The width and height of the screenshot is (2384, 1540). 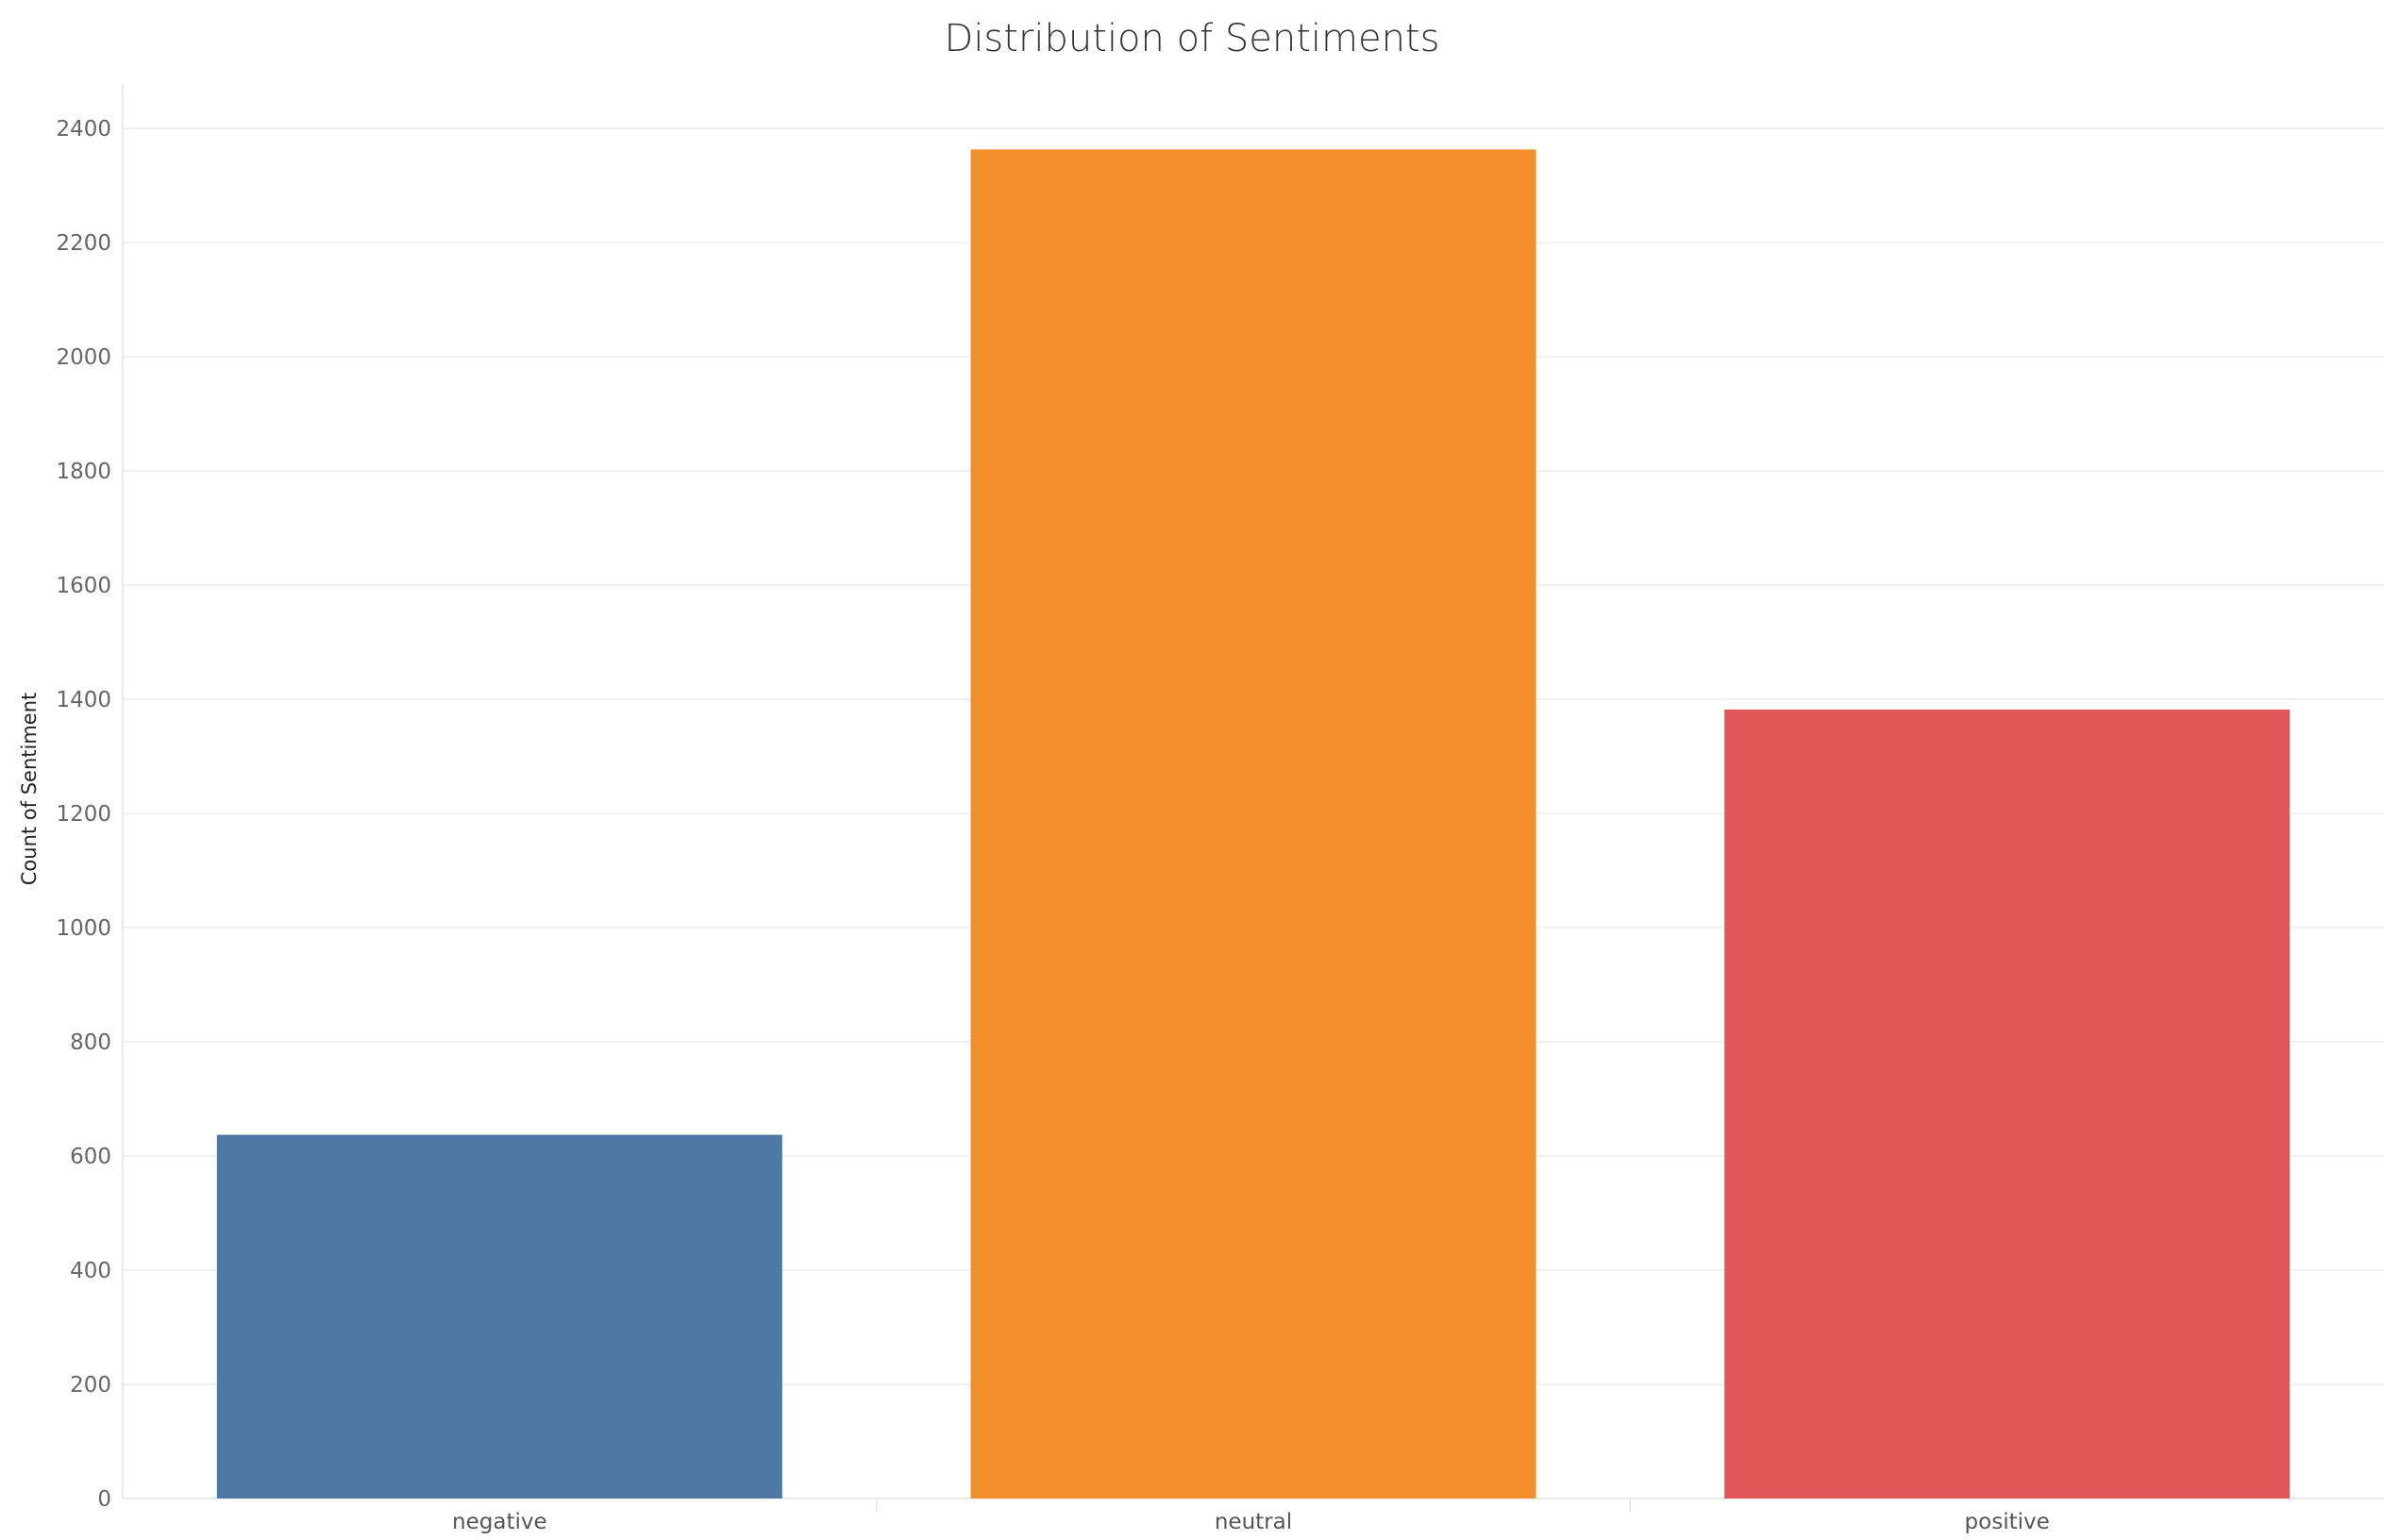 What do you see at coordinates (83, 928) in the screenshot?
I see `y-tick-label: 1000` at bounding box center [83, 928].